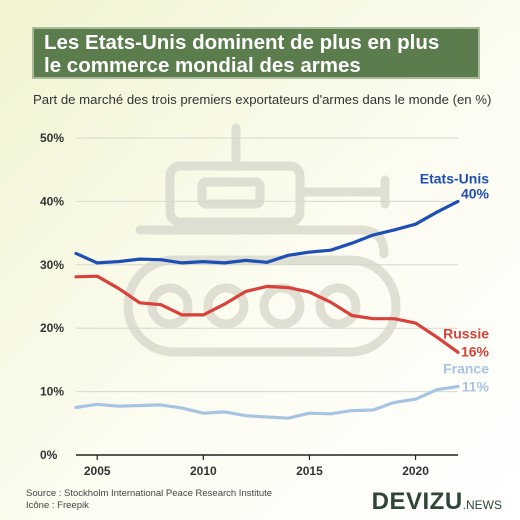 Image resolution: width=520 pixels, height=520 pixels. Describe the element at coordinates (415, 471) in the screenshot. I see `x-tick-label: 2020` at that location.